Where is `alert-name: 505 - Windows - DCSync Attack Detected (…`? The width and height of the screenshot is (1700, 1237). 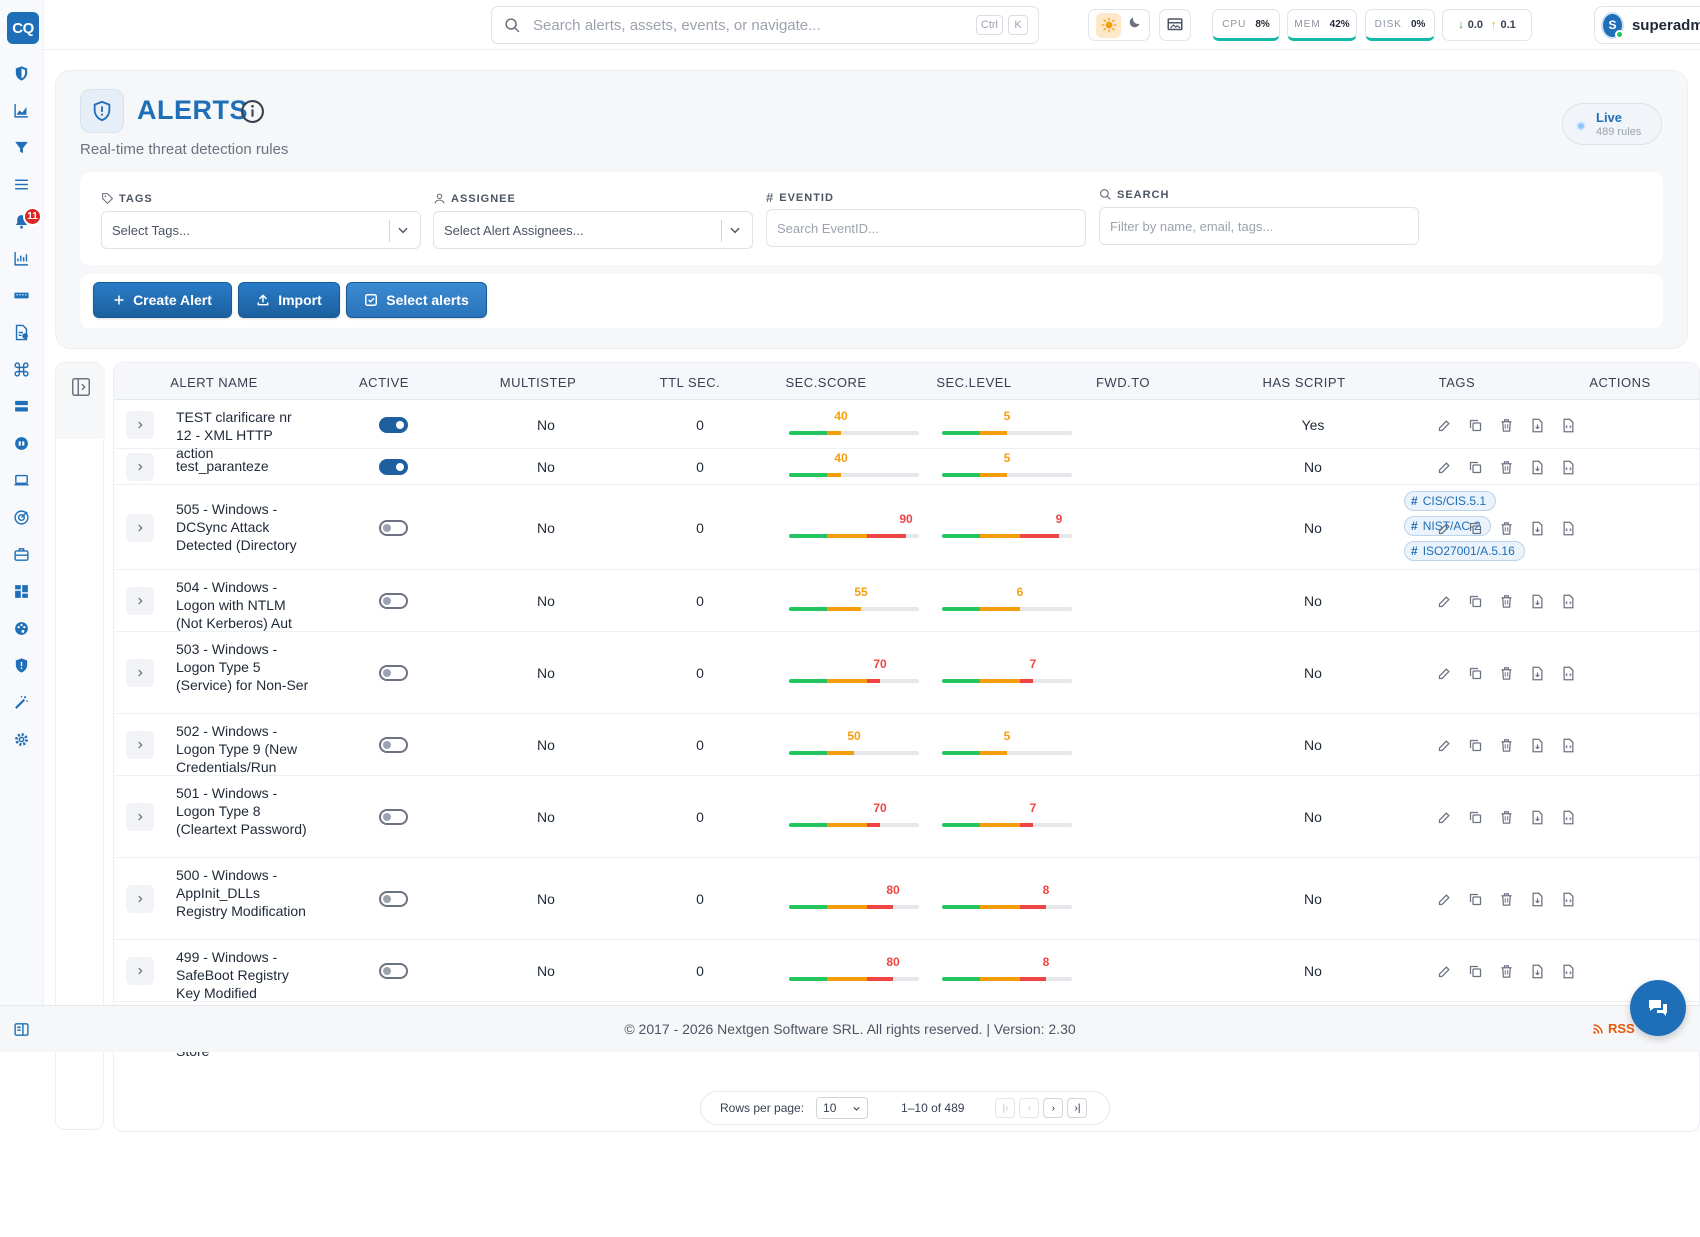 alert-name: 505 - Windows - DCSync Attack Detected (… is located at coordinates (236, 527).